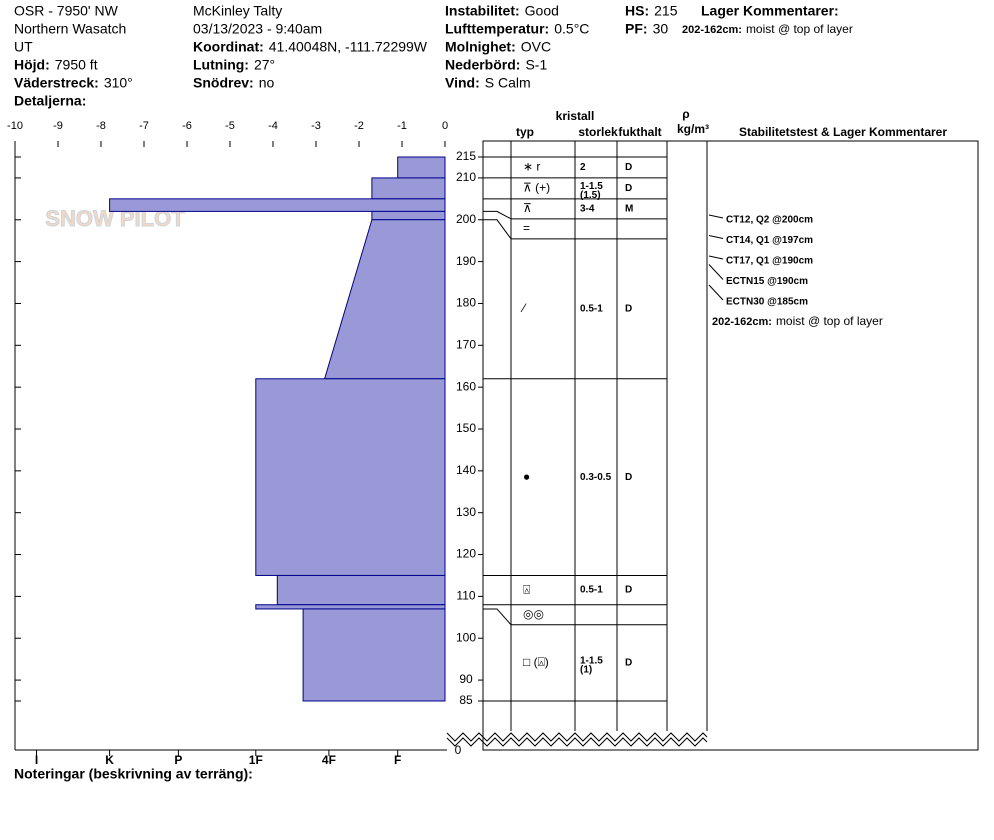 The height and width of the screenshot is (840, 994). I want to click on stability-test: CT17, Q1 @190cm, so click(769, 261).